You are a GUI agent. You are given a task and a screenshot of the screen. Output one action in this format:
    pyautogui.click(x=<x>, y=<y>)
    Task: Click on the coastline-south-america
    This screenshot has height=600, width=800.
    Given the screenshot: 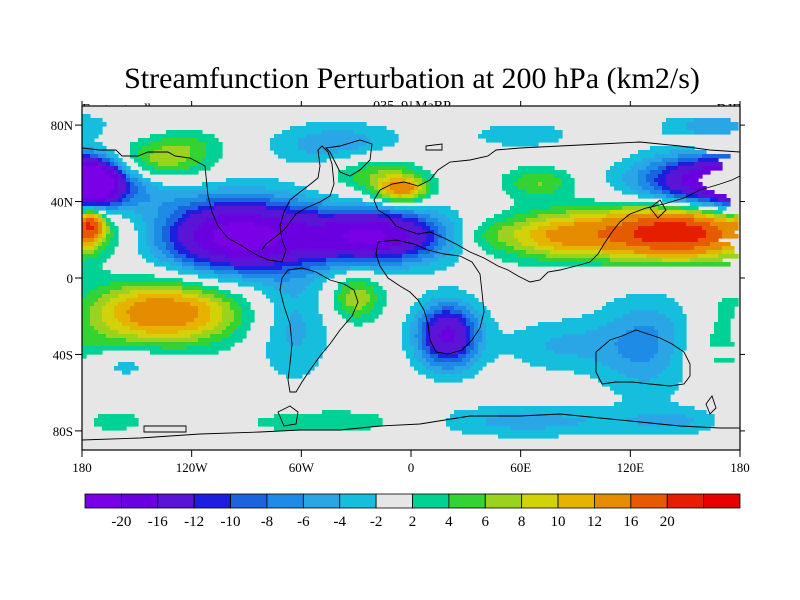 What is the action you would take?
    pyautogui.click(x=319, y=330)
    